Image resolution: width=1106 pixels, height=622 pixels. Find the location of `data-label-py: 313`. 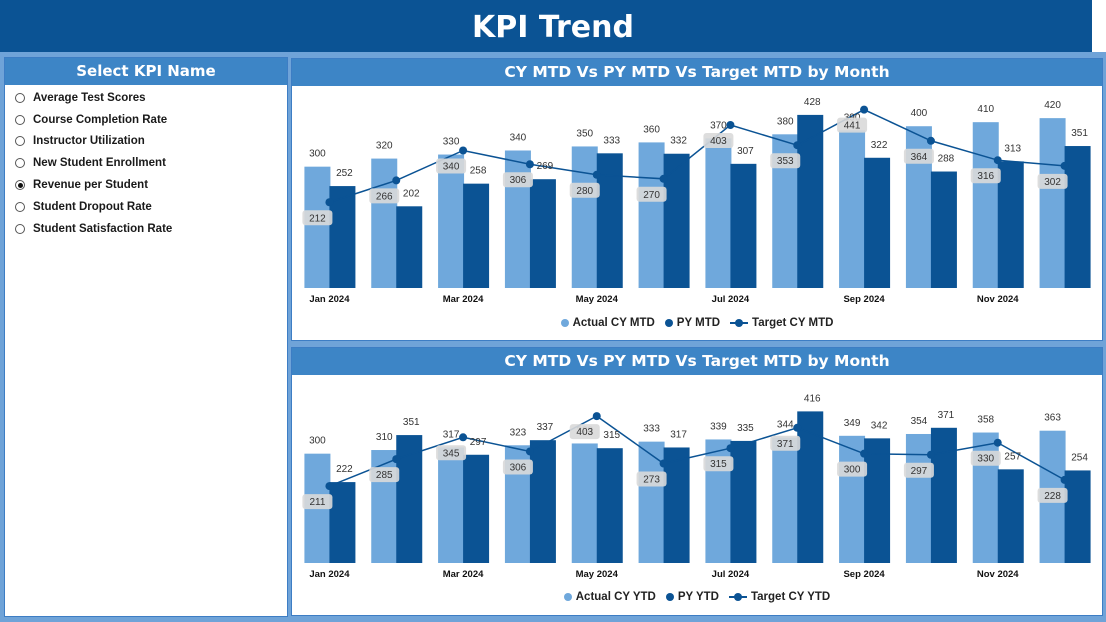

data-label-py: 313 is located at coordinates (1012, 148).